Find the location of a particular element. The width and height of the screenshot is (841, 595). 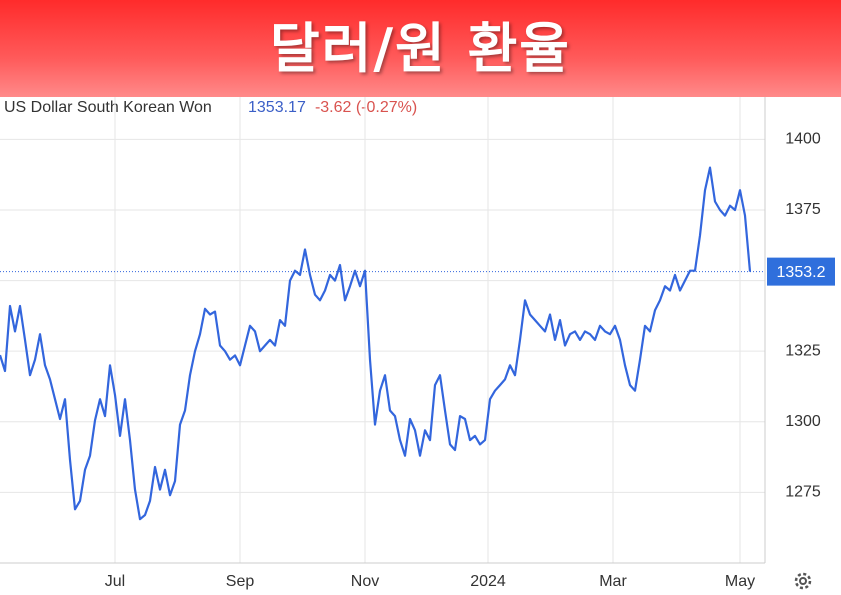

settings-icon is located at coordinates (803, 581).